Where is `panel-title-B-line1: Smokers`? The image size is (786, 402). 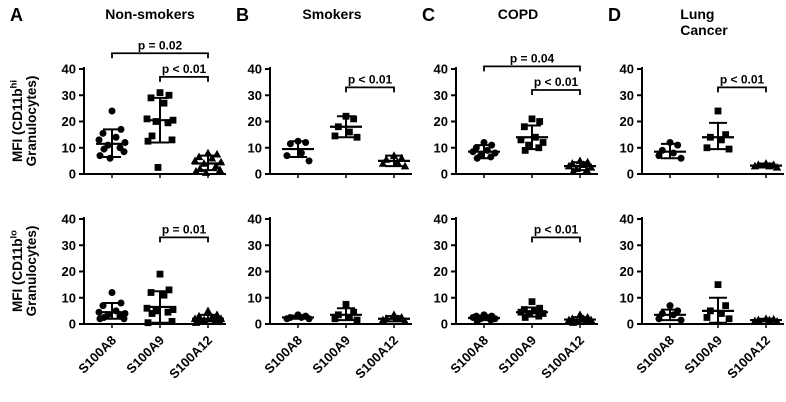 panel-title-B-line1: Smokers is located at coordinates (332, 14).